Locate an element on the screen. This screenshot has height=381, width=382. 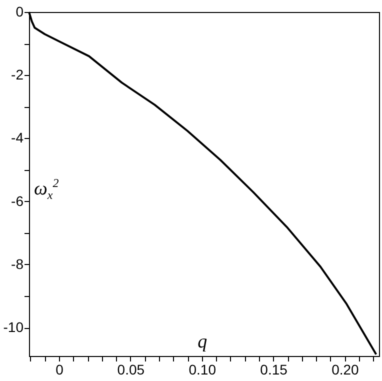
y-tick-label: -10 is located at coordinates (13, 327).